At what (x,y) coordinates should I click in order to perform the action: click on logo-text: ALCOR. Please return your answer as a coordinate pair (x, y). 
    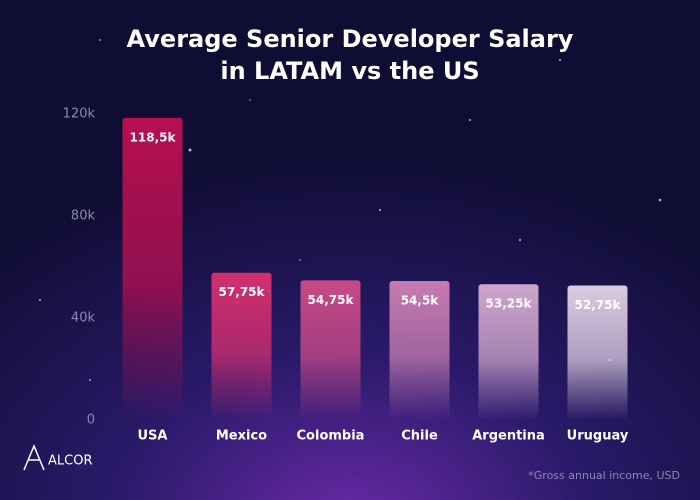
    Looking at the image, I should click on (70, 461).